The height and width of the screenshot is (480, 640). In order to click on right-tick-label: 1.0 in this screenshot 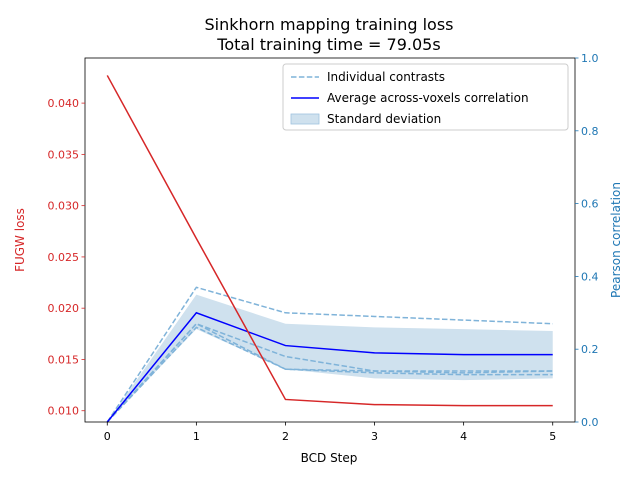, I will do `click(590, 58)`.